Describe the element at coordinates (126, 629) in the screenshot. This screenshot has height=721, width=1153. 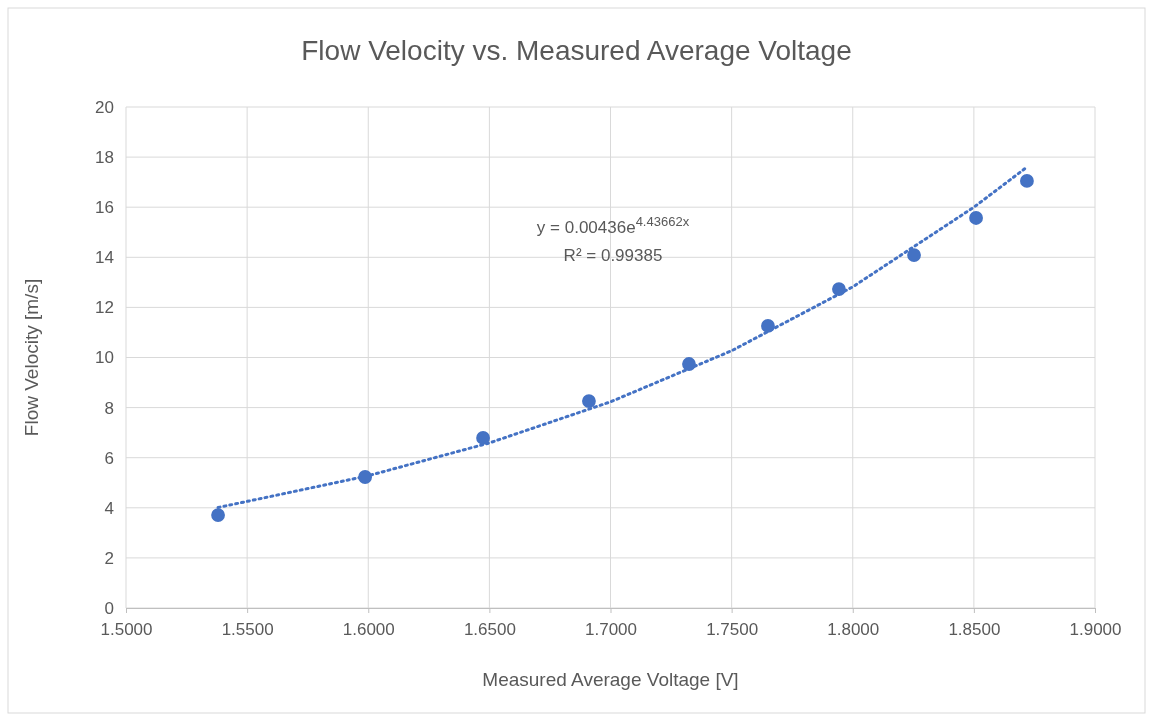
I see `x-tick-label: 1.5000` at that location.